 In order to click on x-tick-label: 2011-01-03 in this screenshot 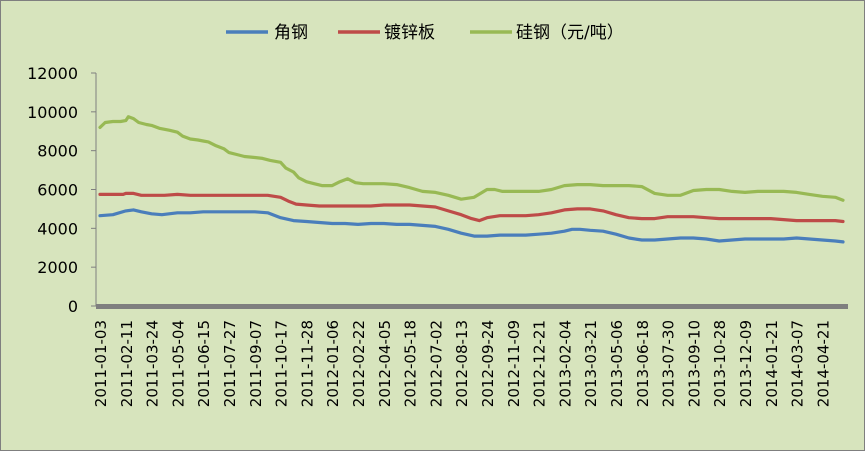, I will do `click(101, 363)`.